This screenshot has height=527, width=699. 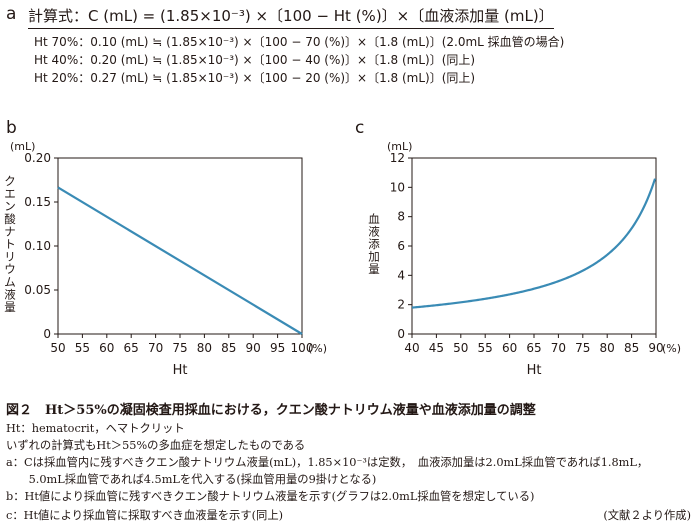 I want to click on y-tick-label: 0.10, so click(x=37, y=246).